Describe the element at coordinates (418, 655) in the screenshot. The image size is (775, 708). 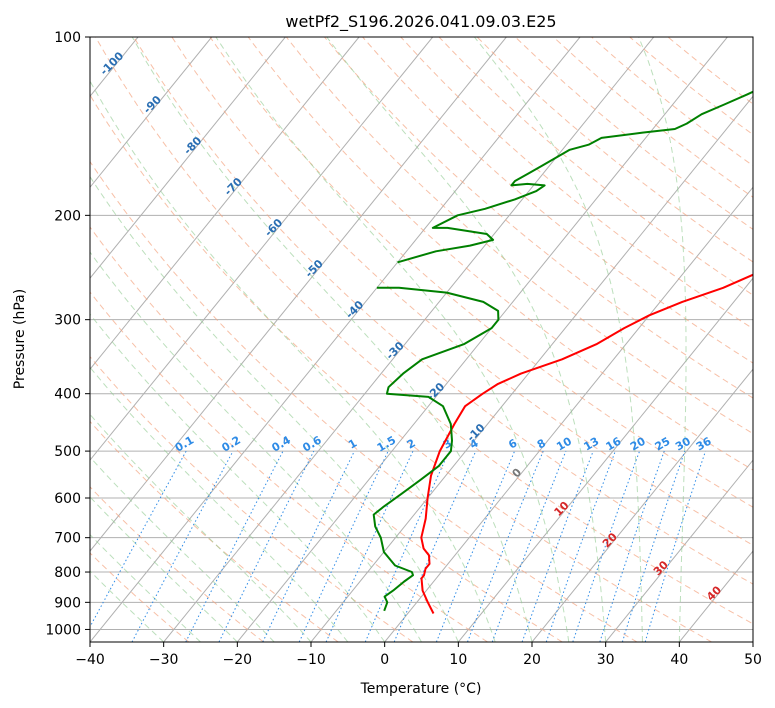
I see `x-axis: −40 −30 −20 −10 0 10 20 30 40 50` at that location.